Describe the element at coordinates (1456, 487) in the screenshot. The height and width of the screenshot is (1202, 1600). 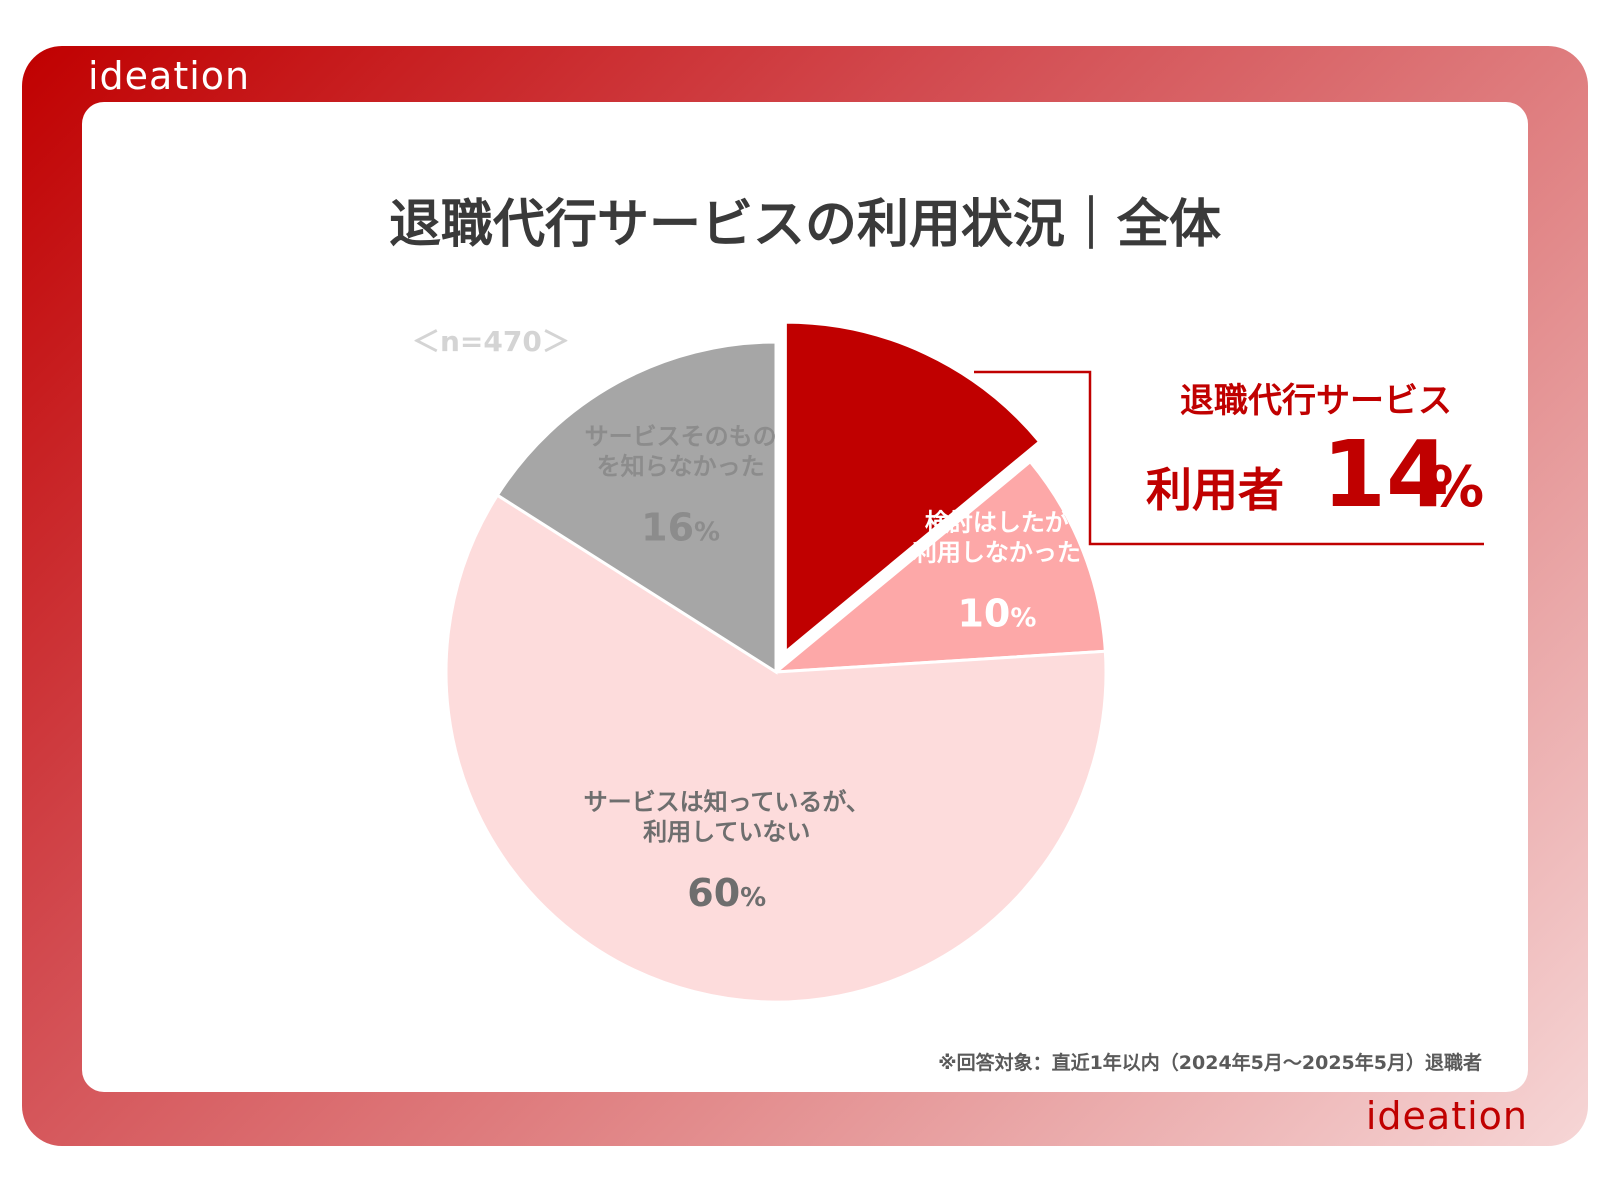
I see `callout-unit: %` at that location.